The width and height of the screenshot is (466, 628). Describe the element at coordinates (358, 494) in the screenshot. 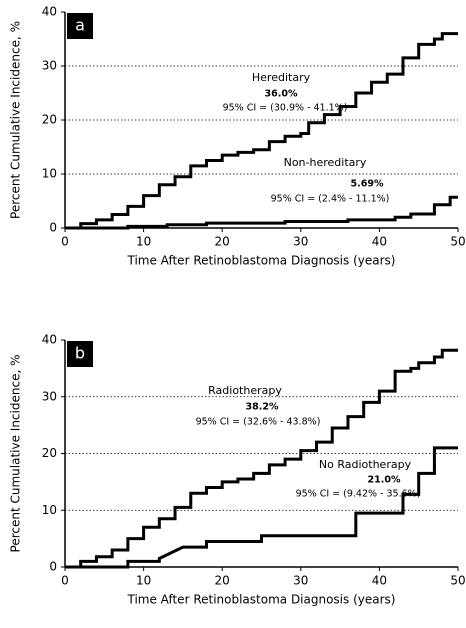

I see `annotation: 95% CI = (9.42% - 35.6%)` at that location.